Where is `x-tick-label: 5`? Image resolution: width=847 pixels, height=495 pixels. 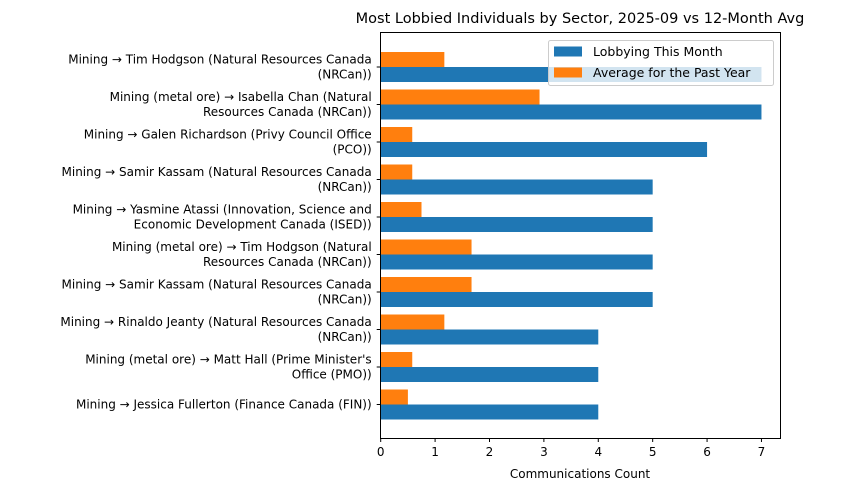
x-tick-label: 5 is located at coordinates (653, 452).